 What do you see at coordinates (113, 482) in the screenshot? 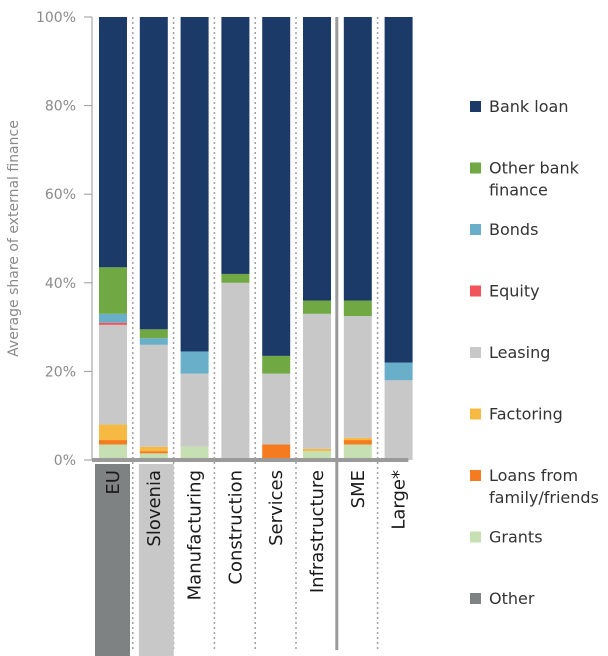
I see `category-label: EU` at bounding box center [113, 482].